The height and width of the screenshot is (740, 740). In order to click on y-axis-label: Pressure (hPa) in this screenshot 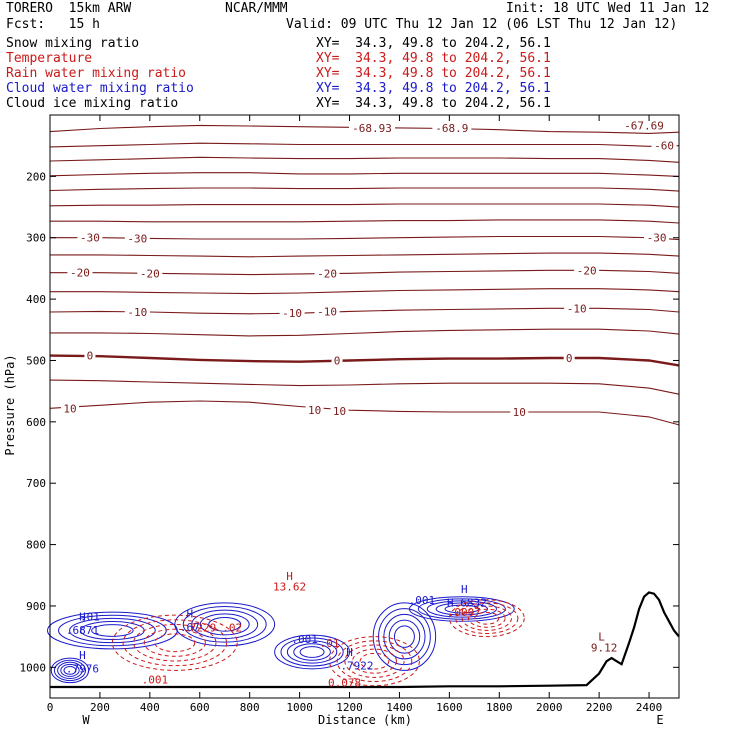, I will do `click(10, 404)`.